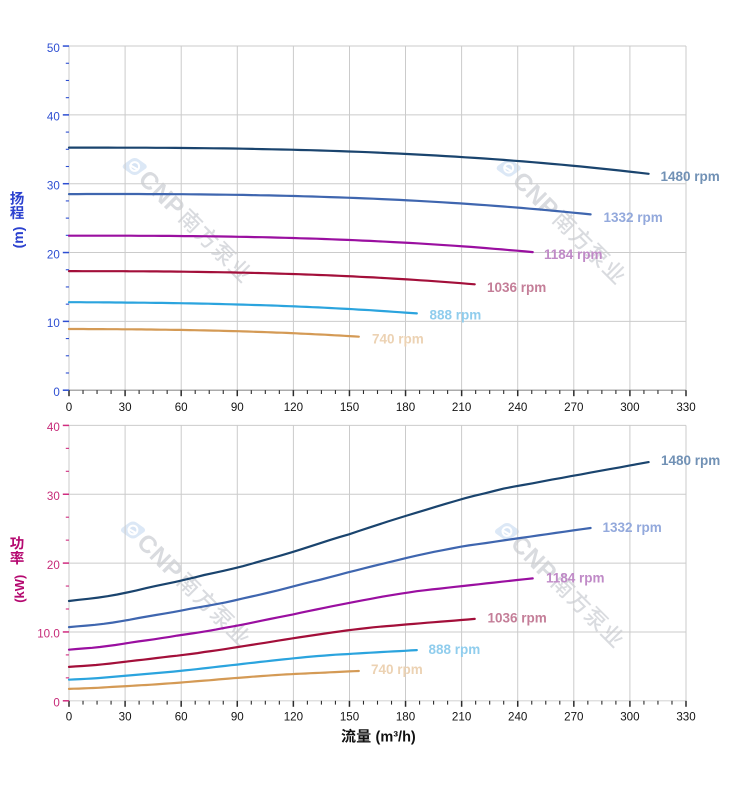 The image size is (752, 797). What do you see at coordinates (53, 323) in the screenshot?
I see `svg-text: 10` at bounding box center [53, 323].